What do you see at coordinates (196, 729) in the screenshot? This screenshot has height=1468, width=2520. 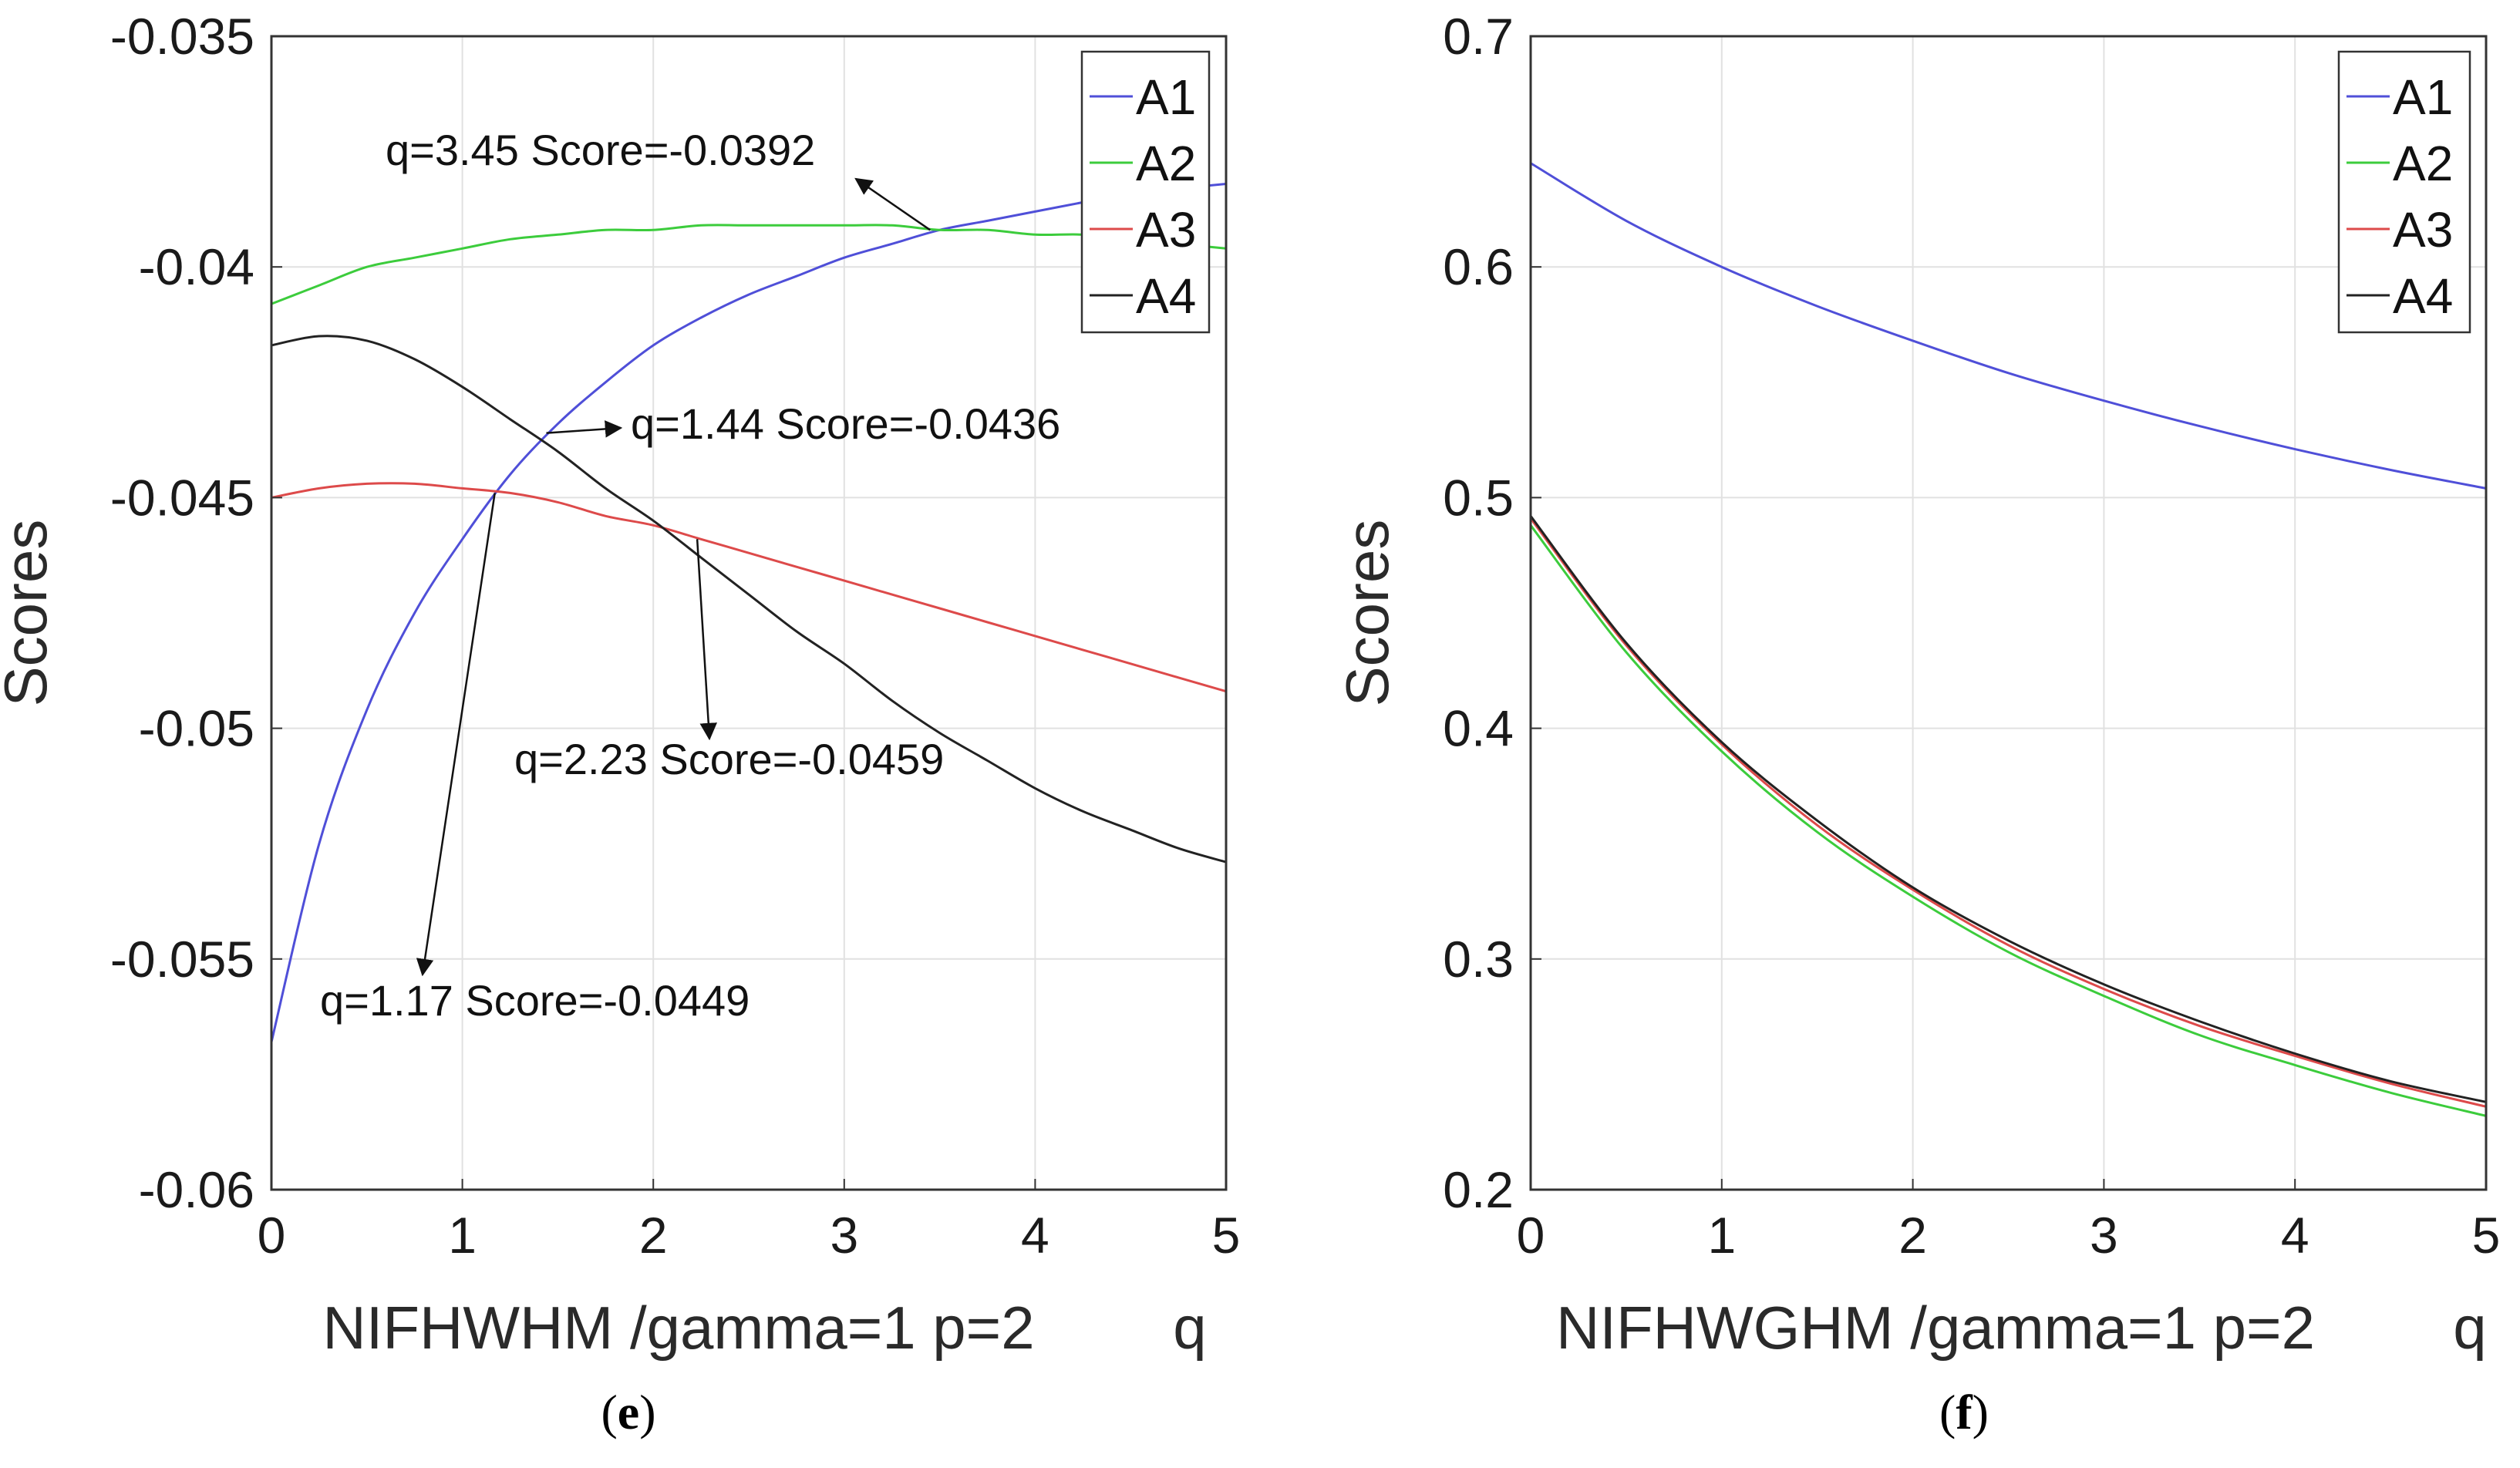 I see `y-tick-label: -0.05` at bounding box center [196, 729].